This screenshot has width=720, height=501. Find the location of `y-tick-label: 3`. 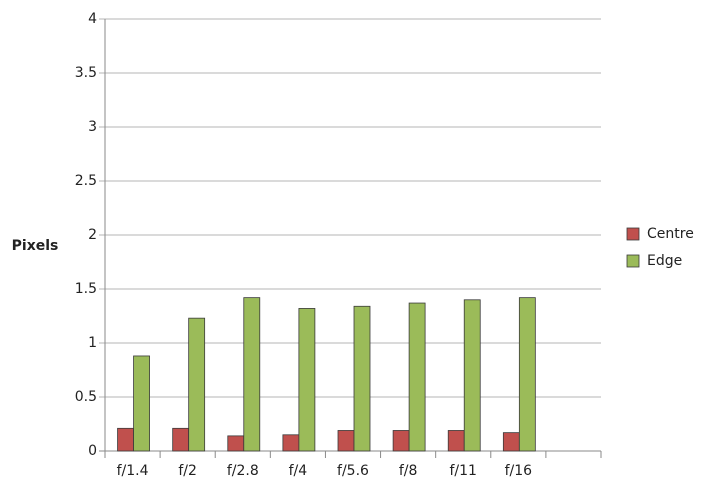

y-tick-label: 3 is located at coordinates (92, 127).